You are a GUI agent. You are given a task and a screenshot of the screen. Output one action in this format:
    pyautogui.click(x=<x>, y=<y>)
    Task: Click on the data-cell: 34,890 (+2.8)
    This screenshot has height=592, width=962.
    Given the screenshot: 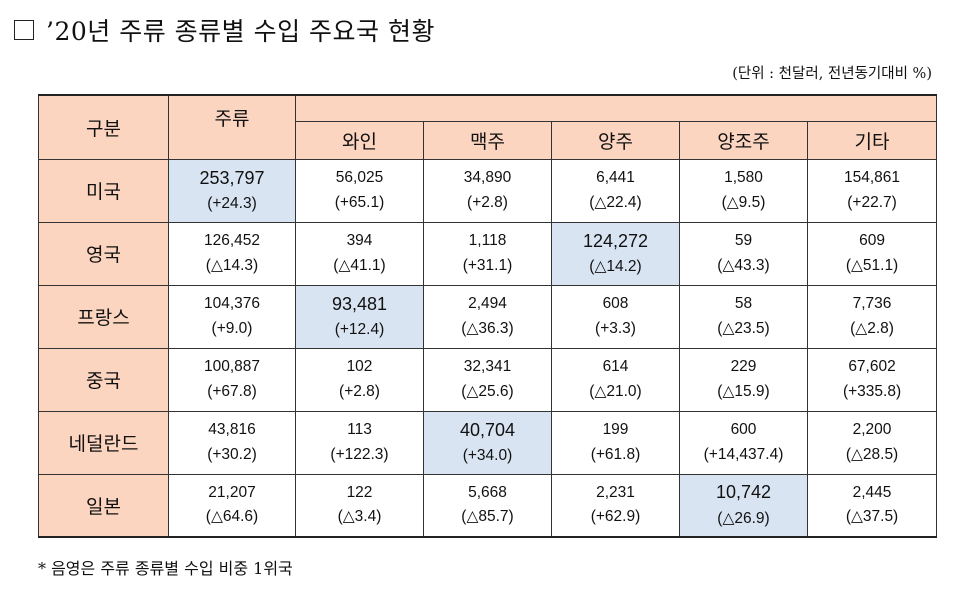 What is the action you would take?
    pyautogui.click(x=487, y=190)
    